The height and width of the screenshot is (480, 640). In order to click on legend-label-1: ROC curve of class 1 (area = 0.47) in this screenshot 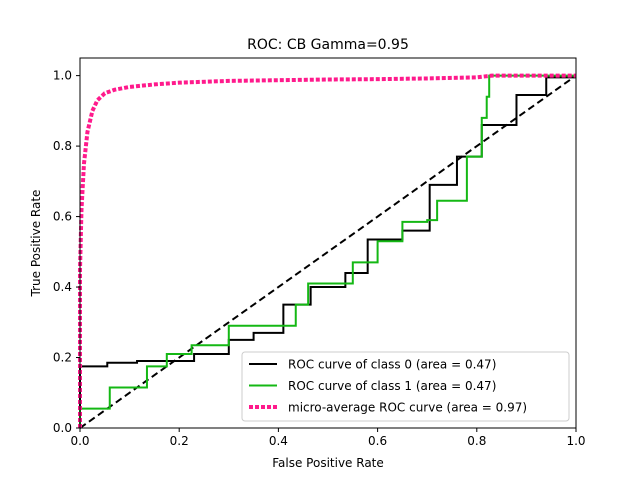, I will do `click(392, 386)`.